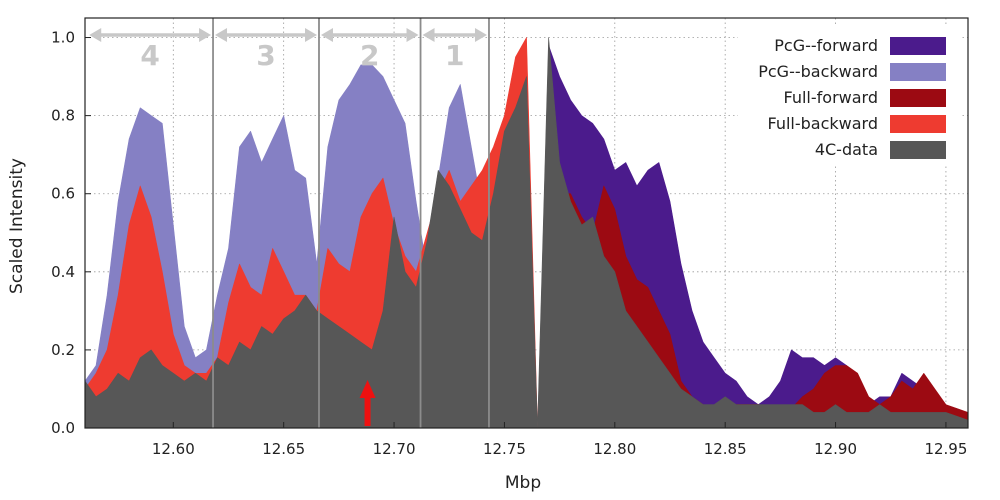 The image size is (1000, 500). What do you see at coordinates (523, 483) in the screenshot?
I see `x-axis-title: Mbp` at bounding box center [523, 483].